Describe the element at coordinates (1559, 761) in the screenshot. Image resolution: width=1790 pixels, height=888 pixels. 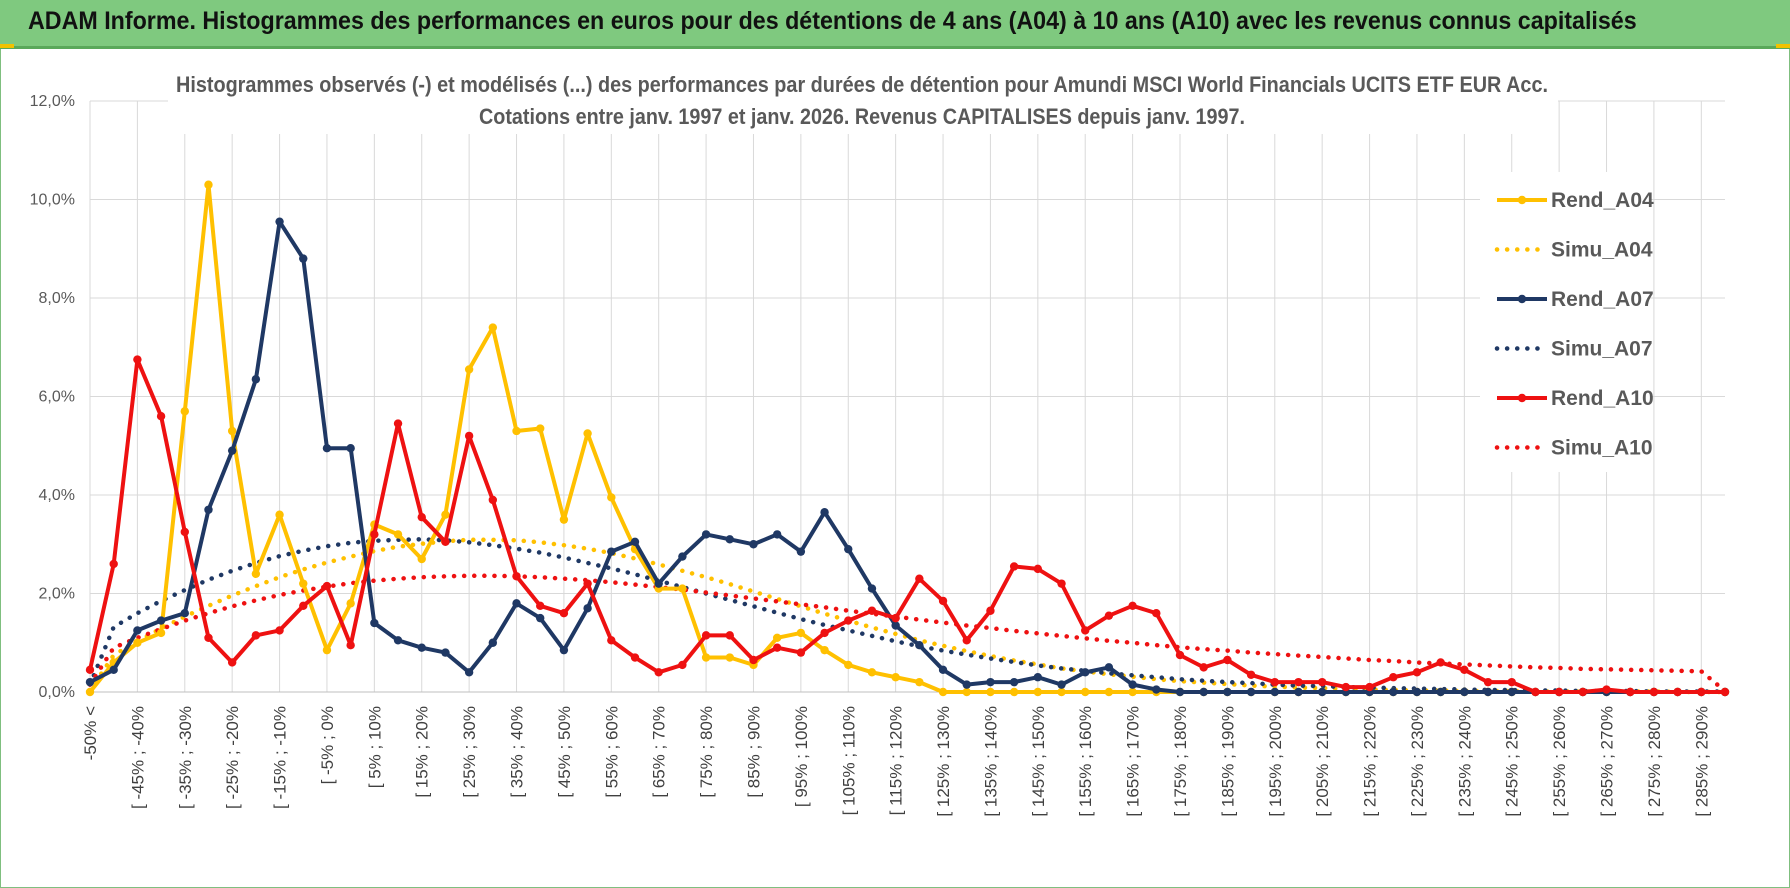
I see `x-tick-label: [ 255% ; 260%` at that location.